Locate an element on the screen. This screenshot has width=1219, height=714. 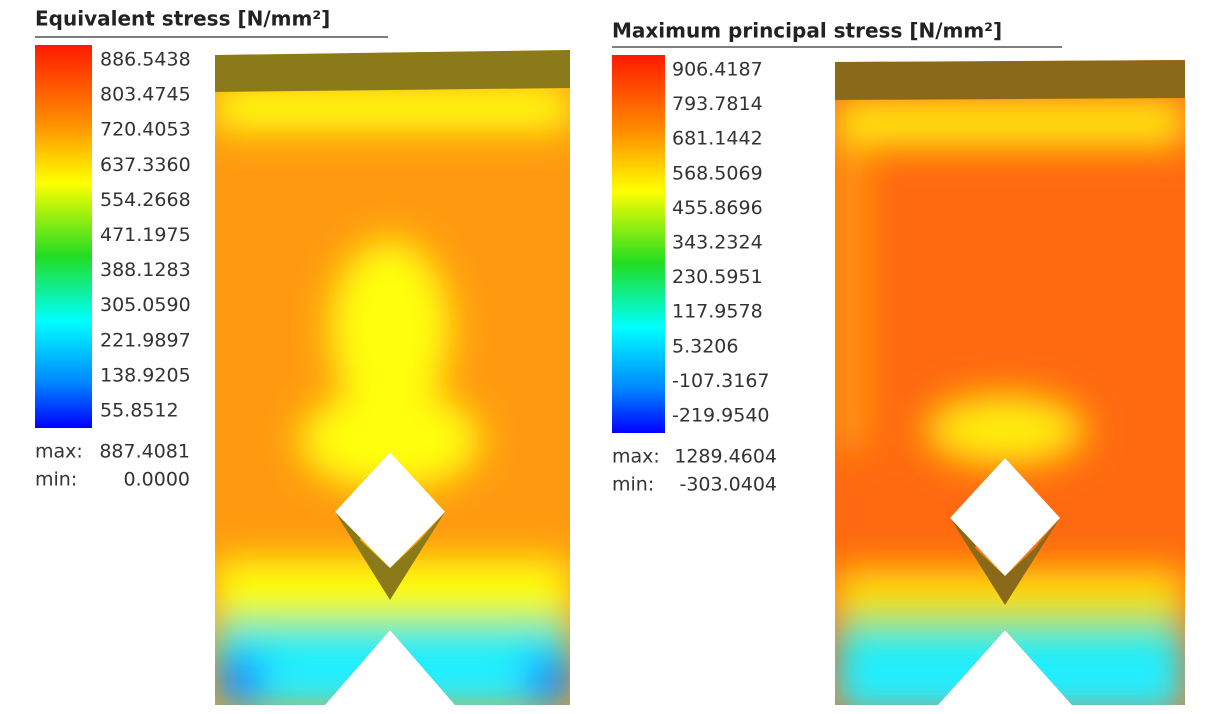
legend-label: 681.1442 is located at coordinates (717, 139).